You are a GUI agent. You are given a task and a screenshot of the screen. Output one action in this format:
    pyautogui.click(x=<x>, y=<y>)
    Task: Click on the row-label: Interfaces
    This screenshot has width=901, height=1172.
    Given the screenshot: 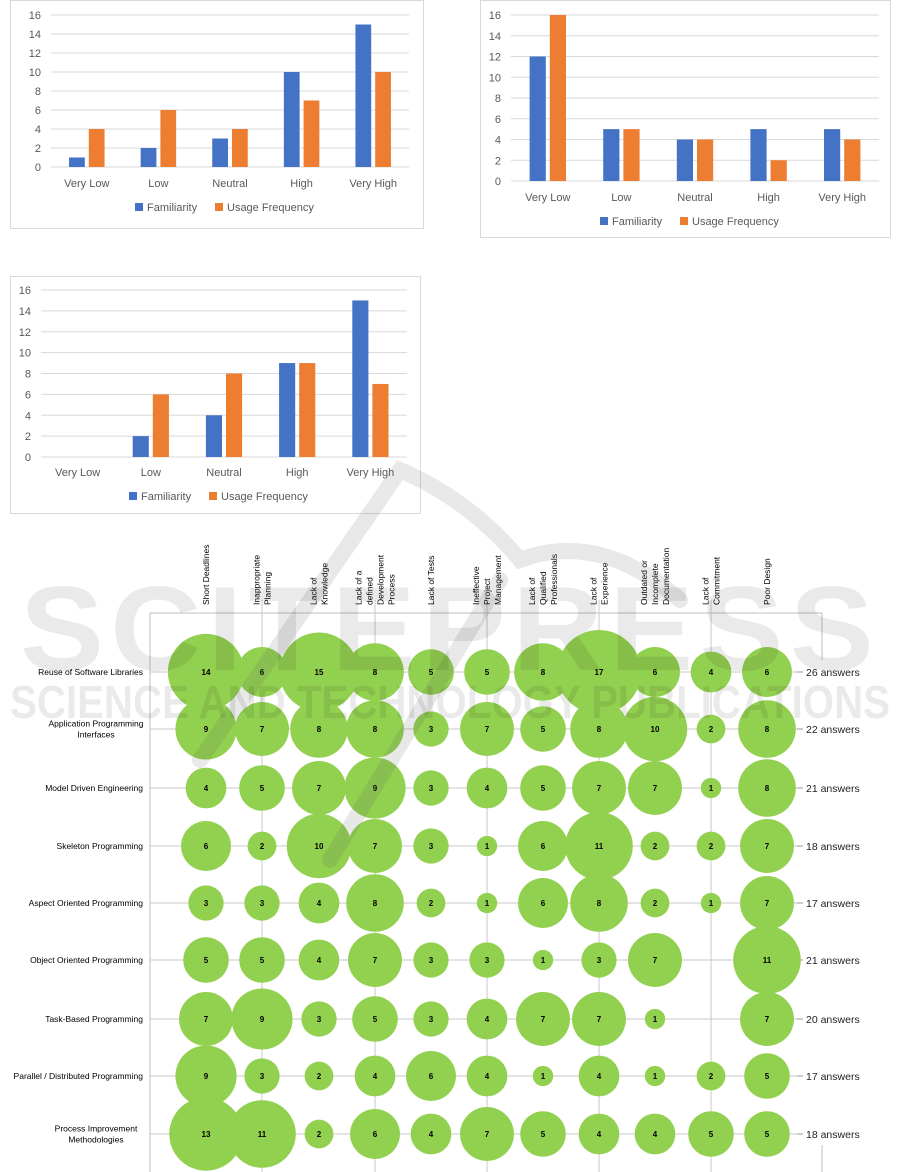 What is the action you would take?
    pyautogui.click(x=95, y=735)
    